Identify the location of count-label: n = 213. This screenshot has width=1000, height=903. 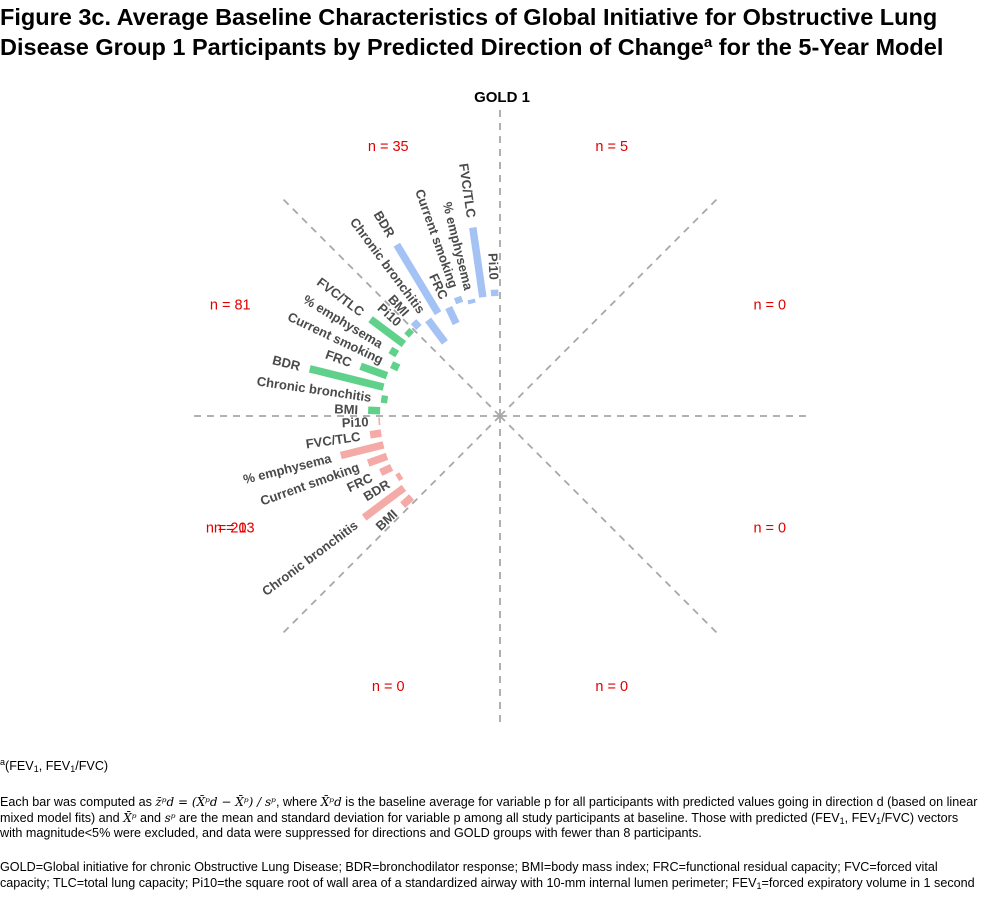
(230, 529).